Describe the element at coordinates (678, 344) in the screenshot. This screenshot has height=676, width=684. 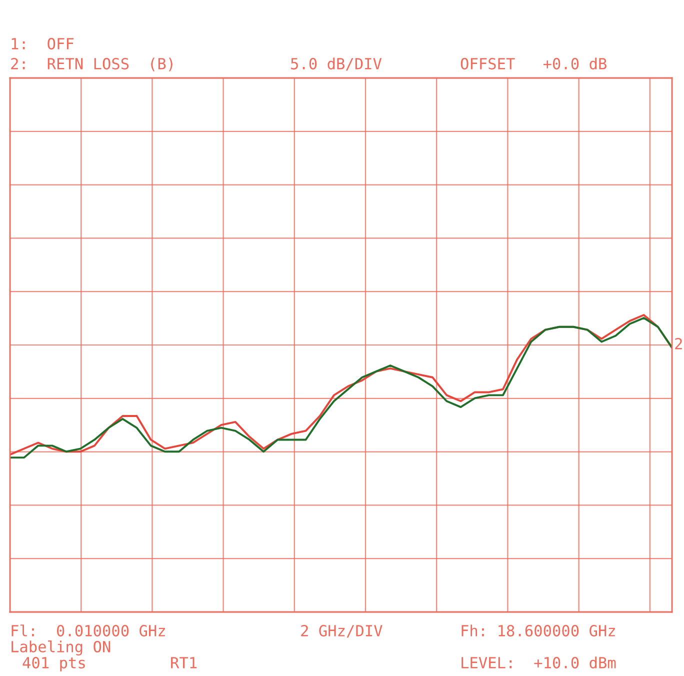
I see `text: 2` at that location.